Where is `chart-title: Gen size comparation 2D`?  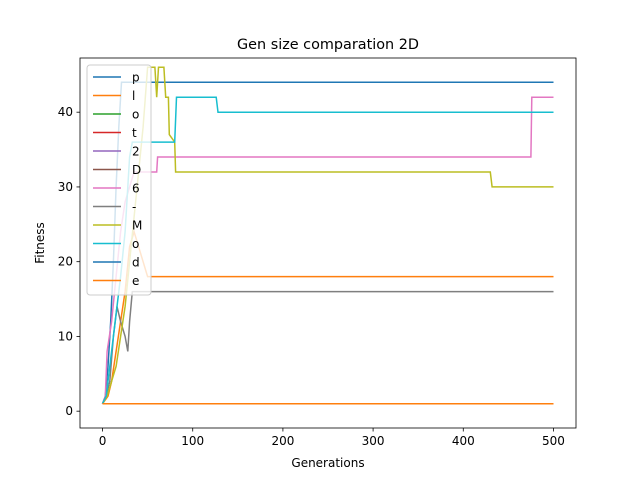 chart-title: Gen size comparation 2D is located at coordinates (328, 45).